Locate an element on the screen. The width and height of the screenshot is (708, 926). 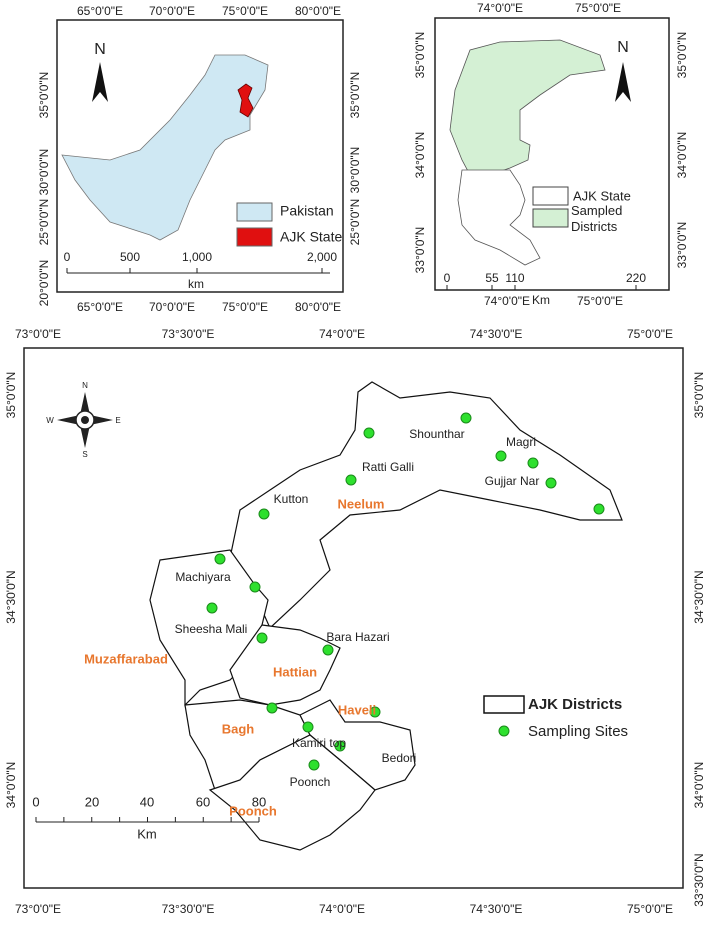
legend-label: Sampled Districts is located at coordinates (597, 218).